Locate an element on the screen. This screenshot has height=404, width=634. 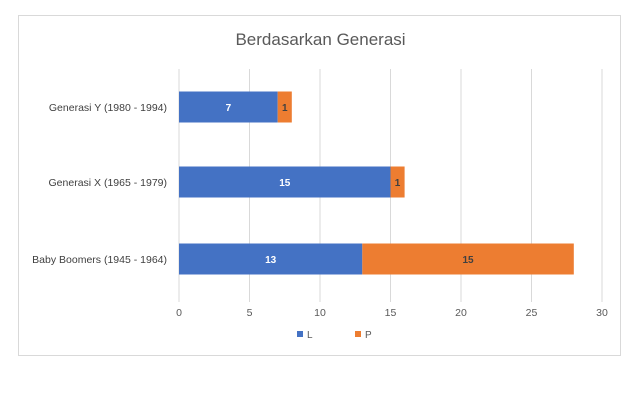
x-tick-label: 10 is located at coordinates (320, 313).